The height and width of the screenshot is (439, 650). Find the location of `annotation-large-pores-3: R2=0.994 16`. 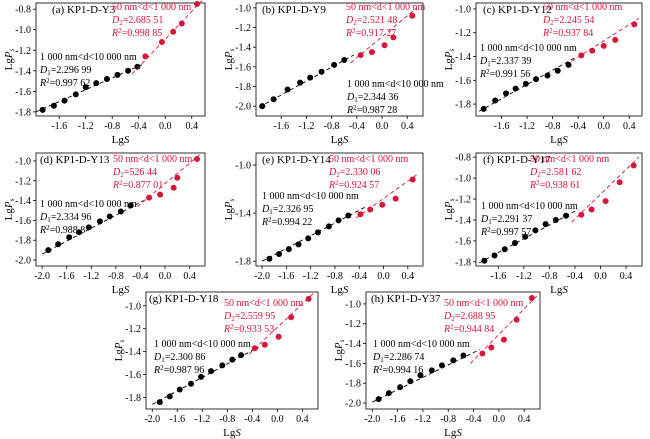

annotation-large-pores-3: R2=0.994 16 is located at coordinates (397, 370).